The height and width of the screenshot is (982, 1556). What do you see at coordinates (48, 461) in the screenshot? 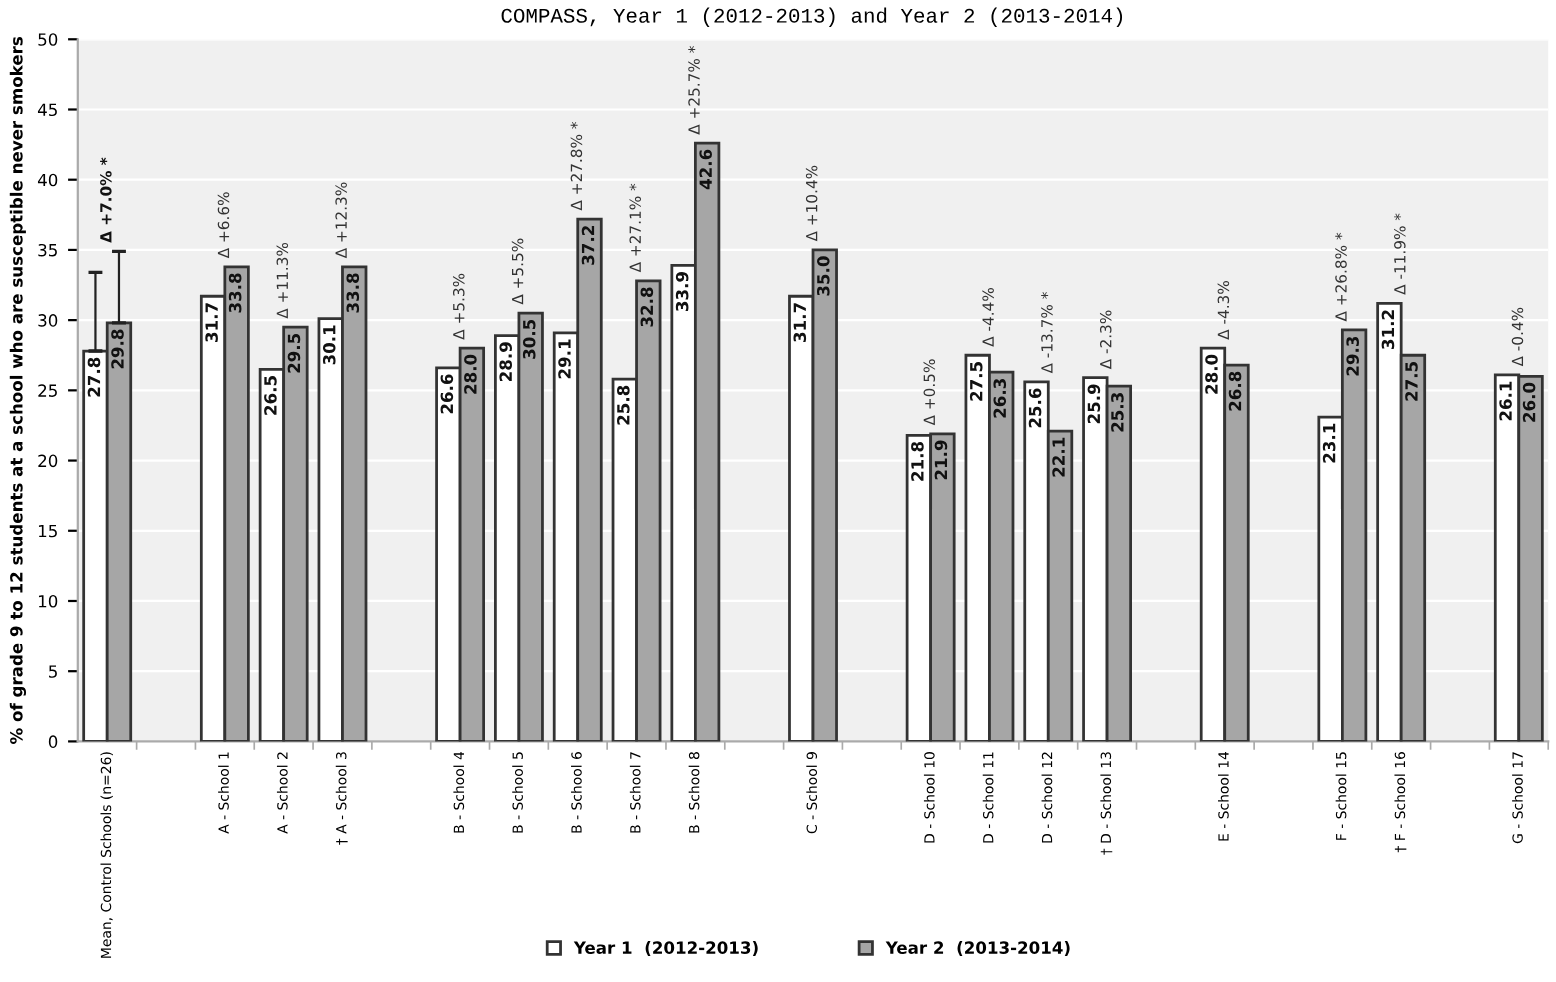
I see `y-tick-label: 20` at bounding box center [48, 461].